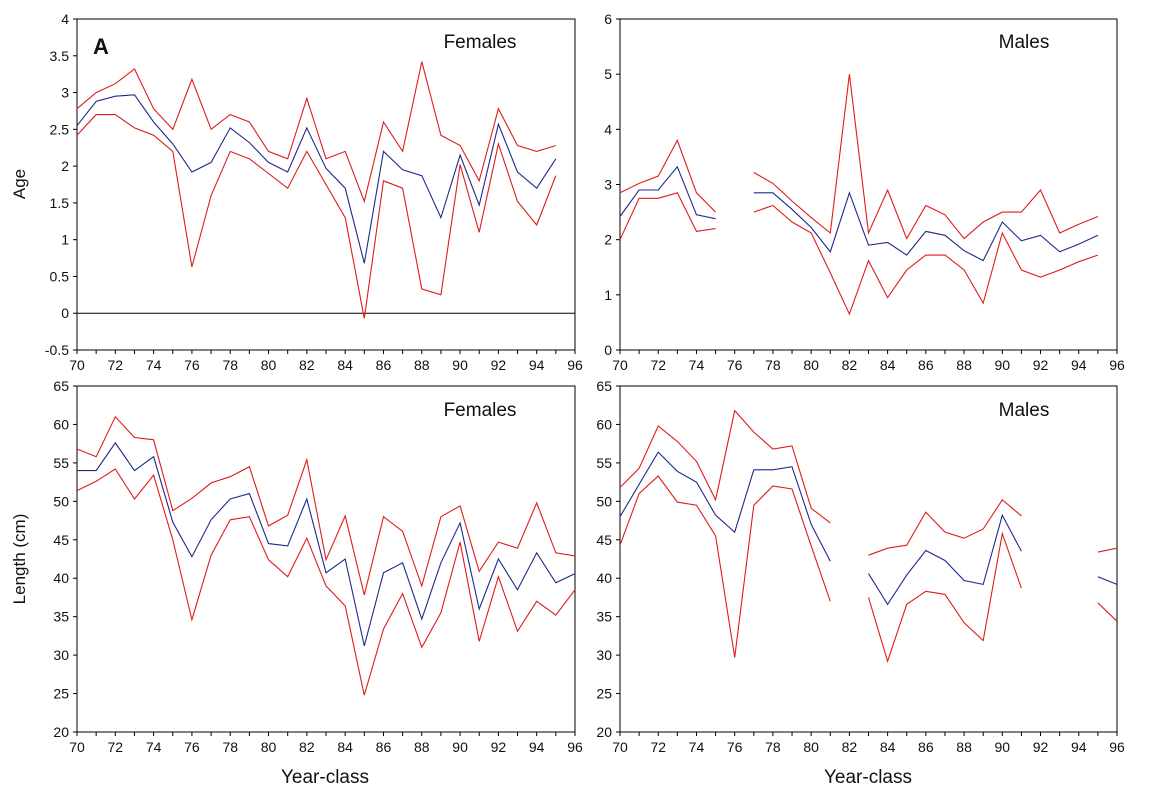 This screenshot has height=792, width=1154. I want to click on y-tick-label: 6, so click(608, 19).